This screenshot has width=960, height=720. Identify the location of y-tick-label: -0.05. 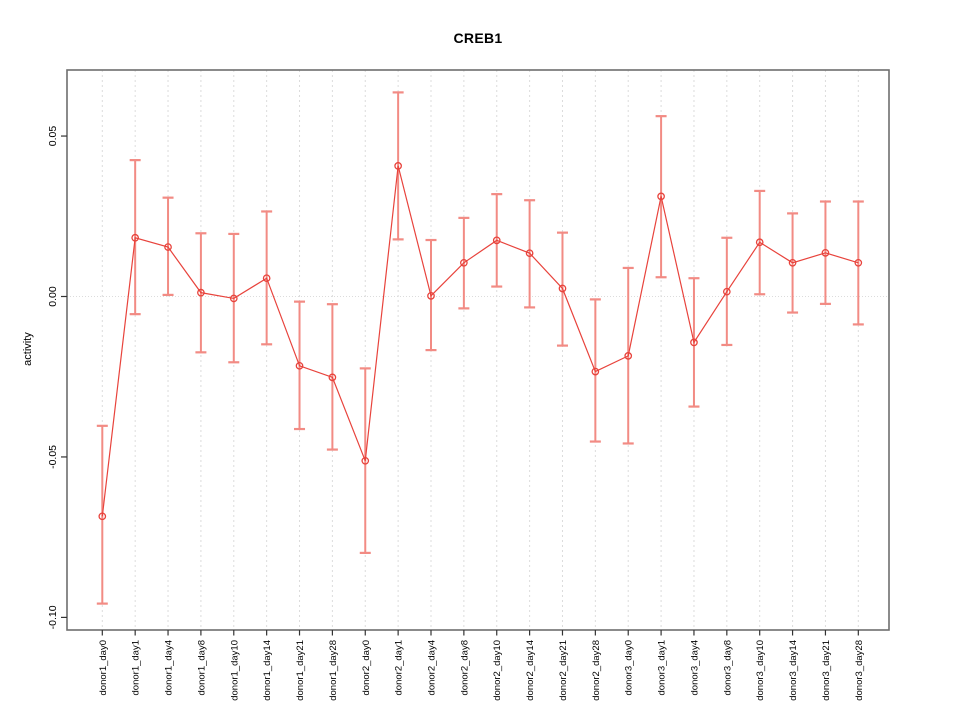
(53, 457).